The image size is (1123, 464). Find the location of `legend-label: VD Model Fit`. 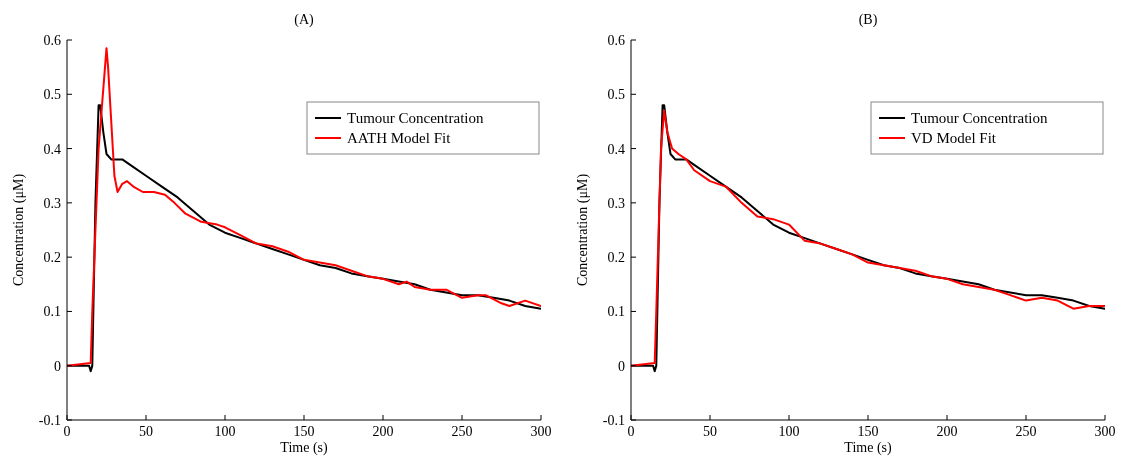

legend-label: VD Model Fit is located at coordinates (954, 138).